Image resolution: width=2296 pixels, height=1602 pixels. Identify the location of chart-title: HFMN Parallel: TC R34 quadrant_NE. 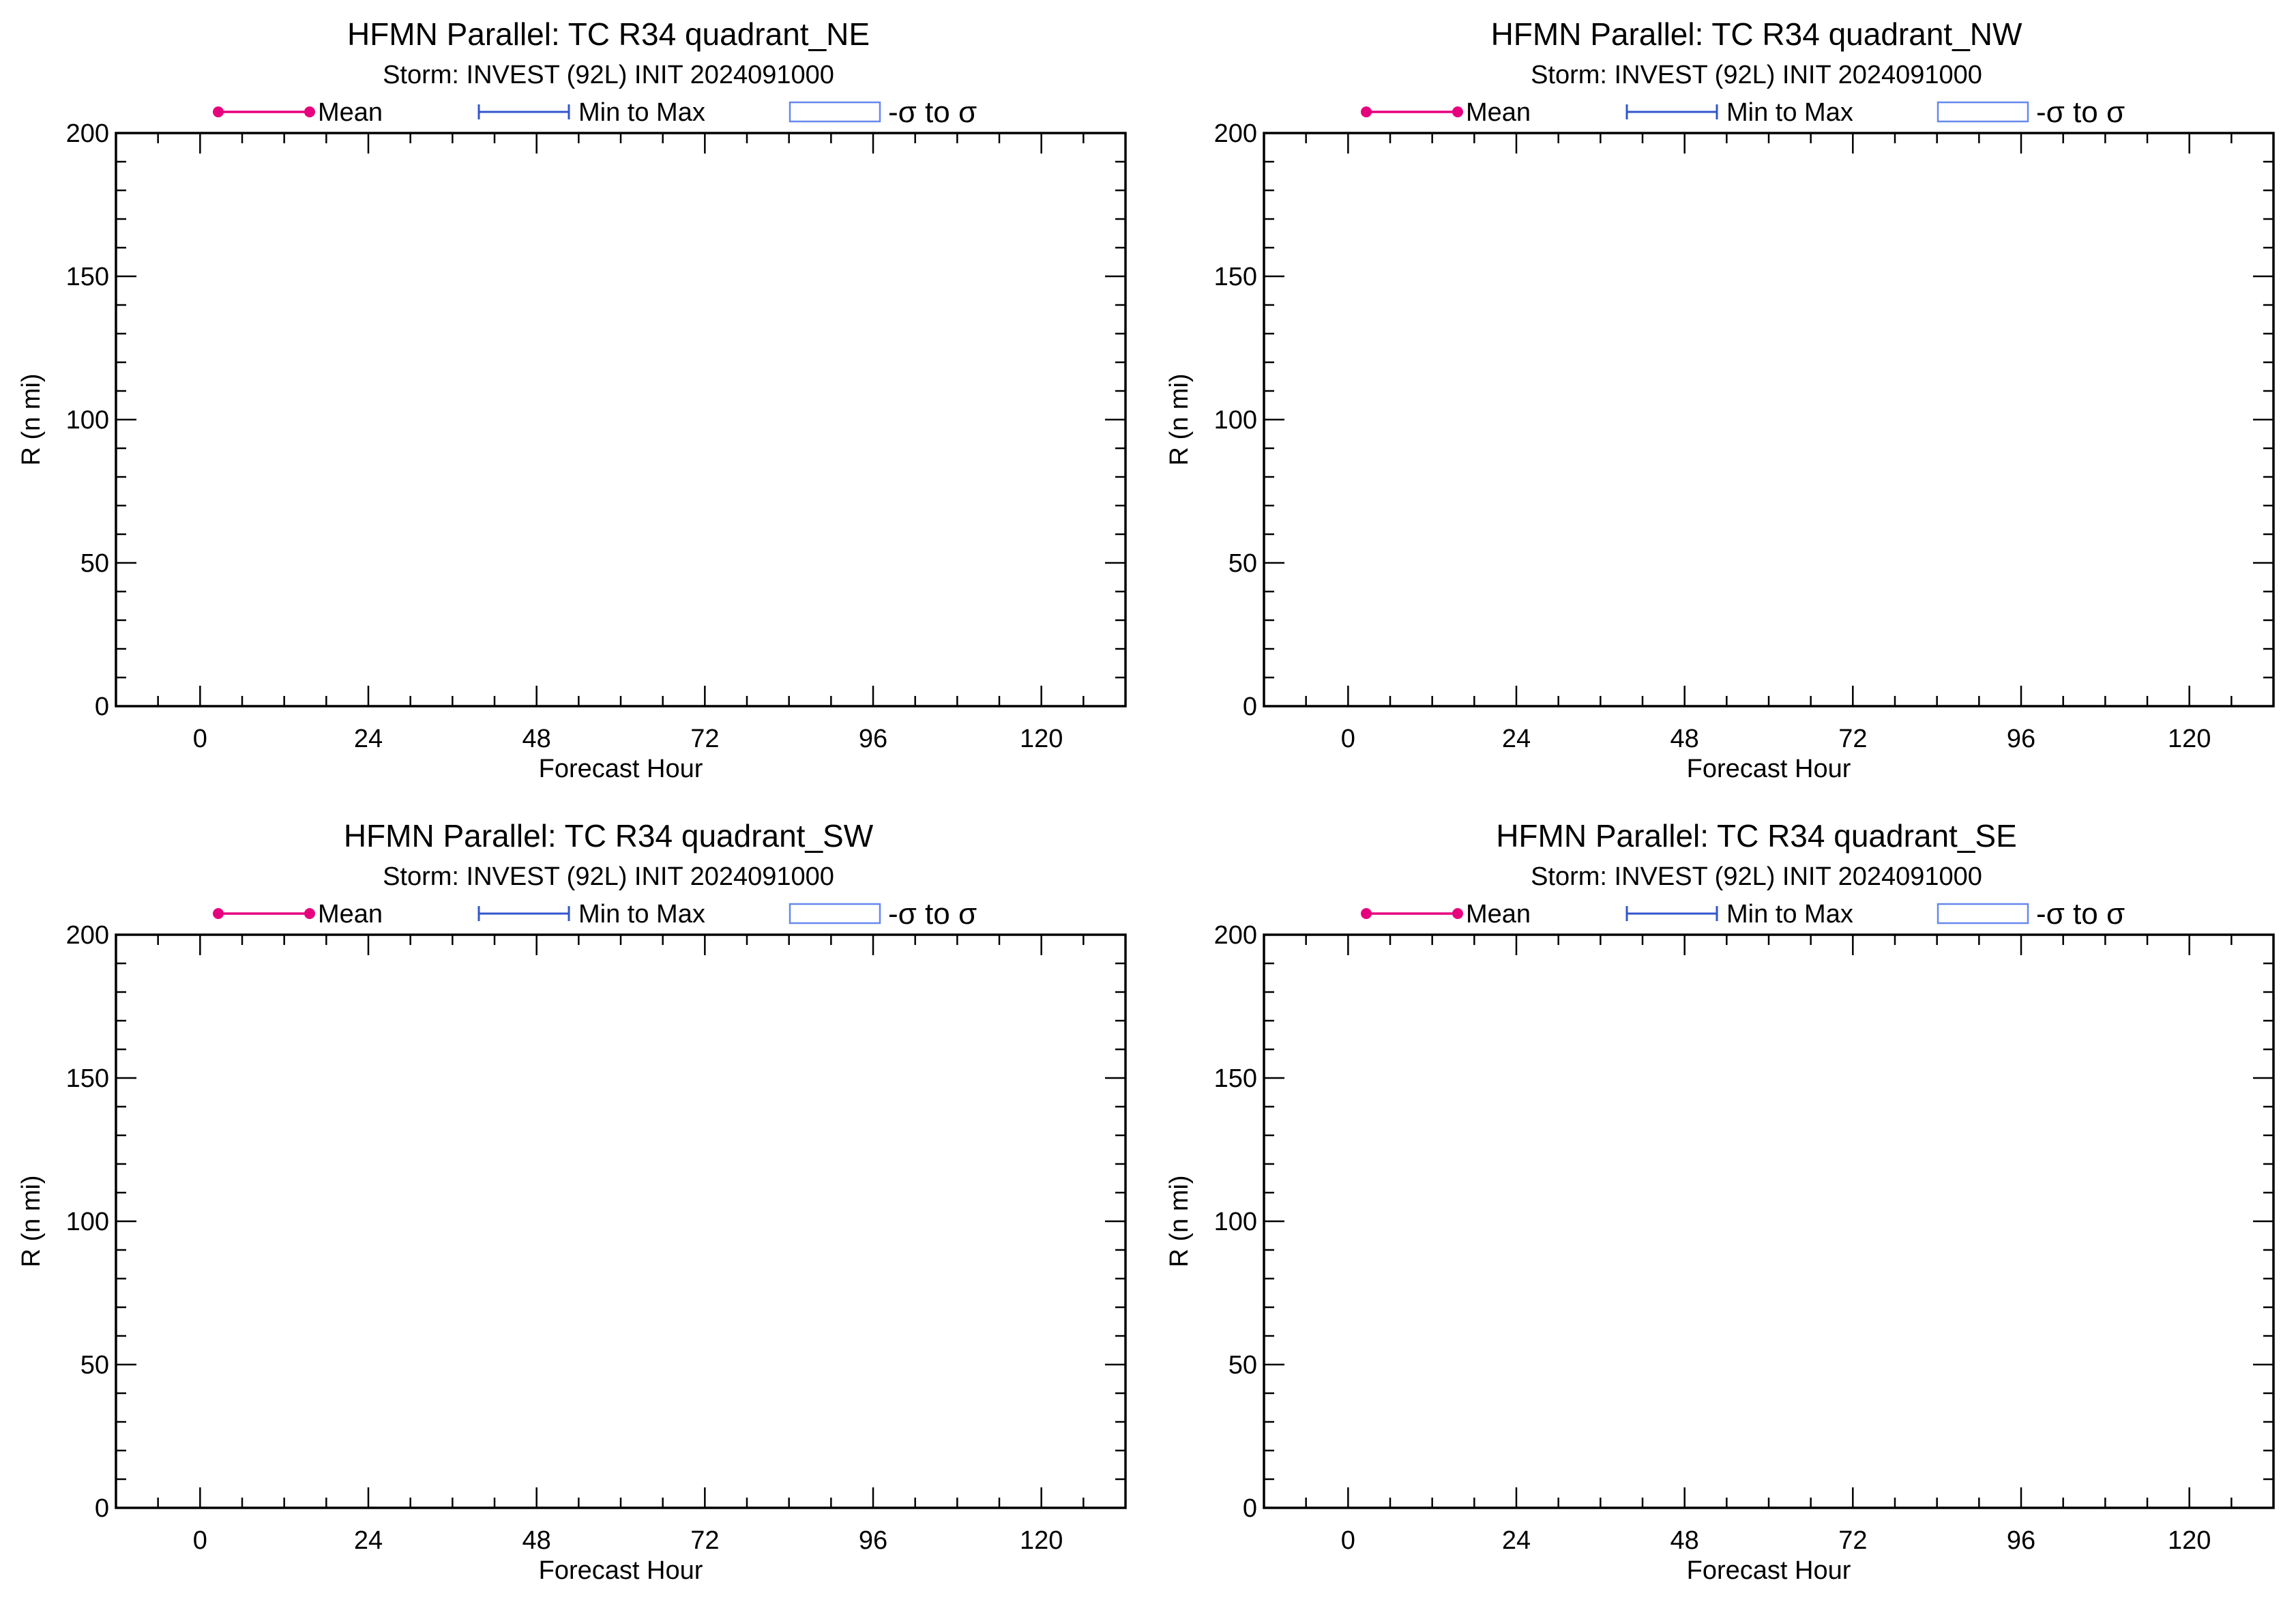
(608, 34).